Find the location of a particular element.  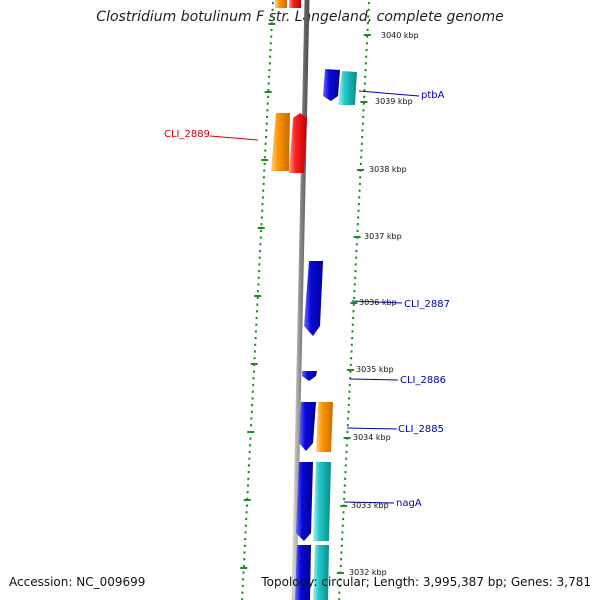

reverse-gene-block-lower is located at coordinates (321, 572).